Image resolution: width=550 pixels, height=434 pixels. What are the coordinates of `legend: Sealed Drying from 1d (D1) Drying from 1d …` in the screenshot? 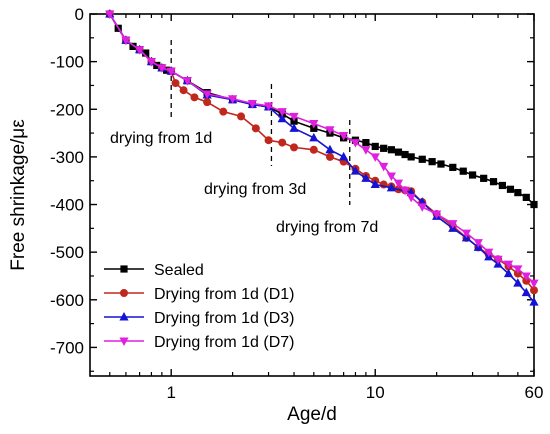 It's located at (199, 306).